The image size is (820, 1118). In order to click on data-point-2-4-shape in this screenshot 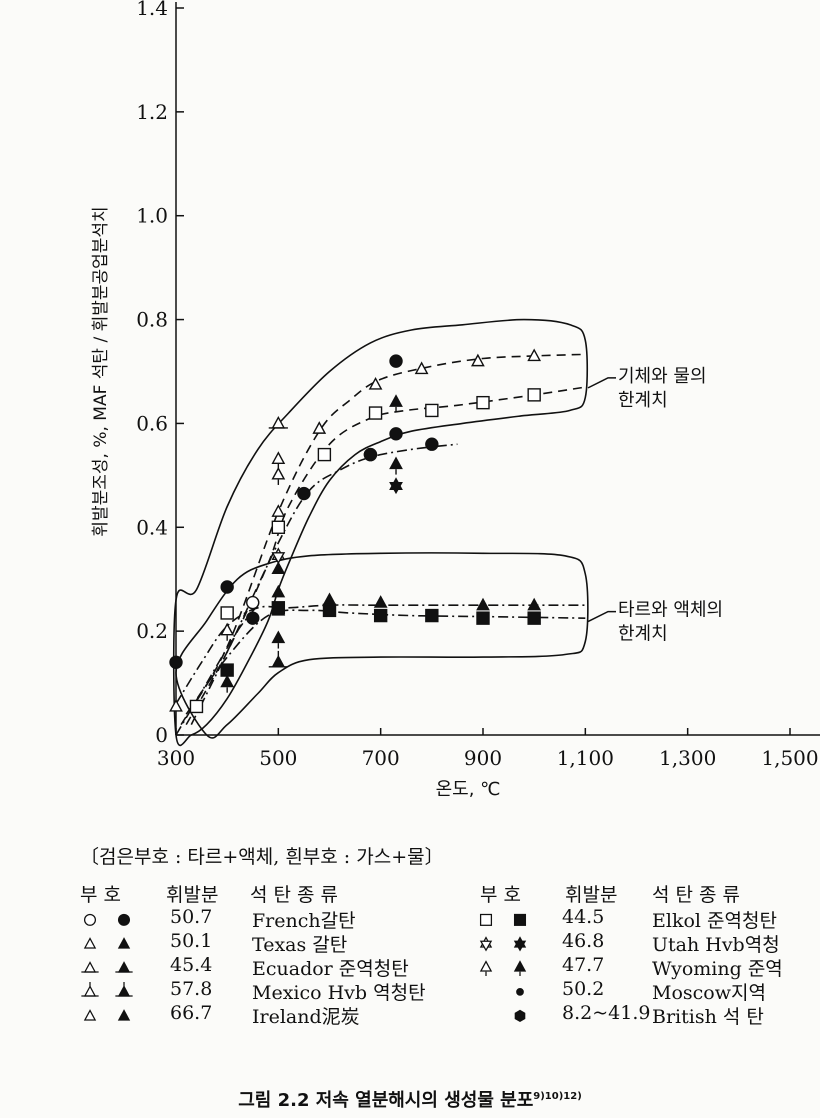, I will do `click(421, 368)`.